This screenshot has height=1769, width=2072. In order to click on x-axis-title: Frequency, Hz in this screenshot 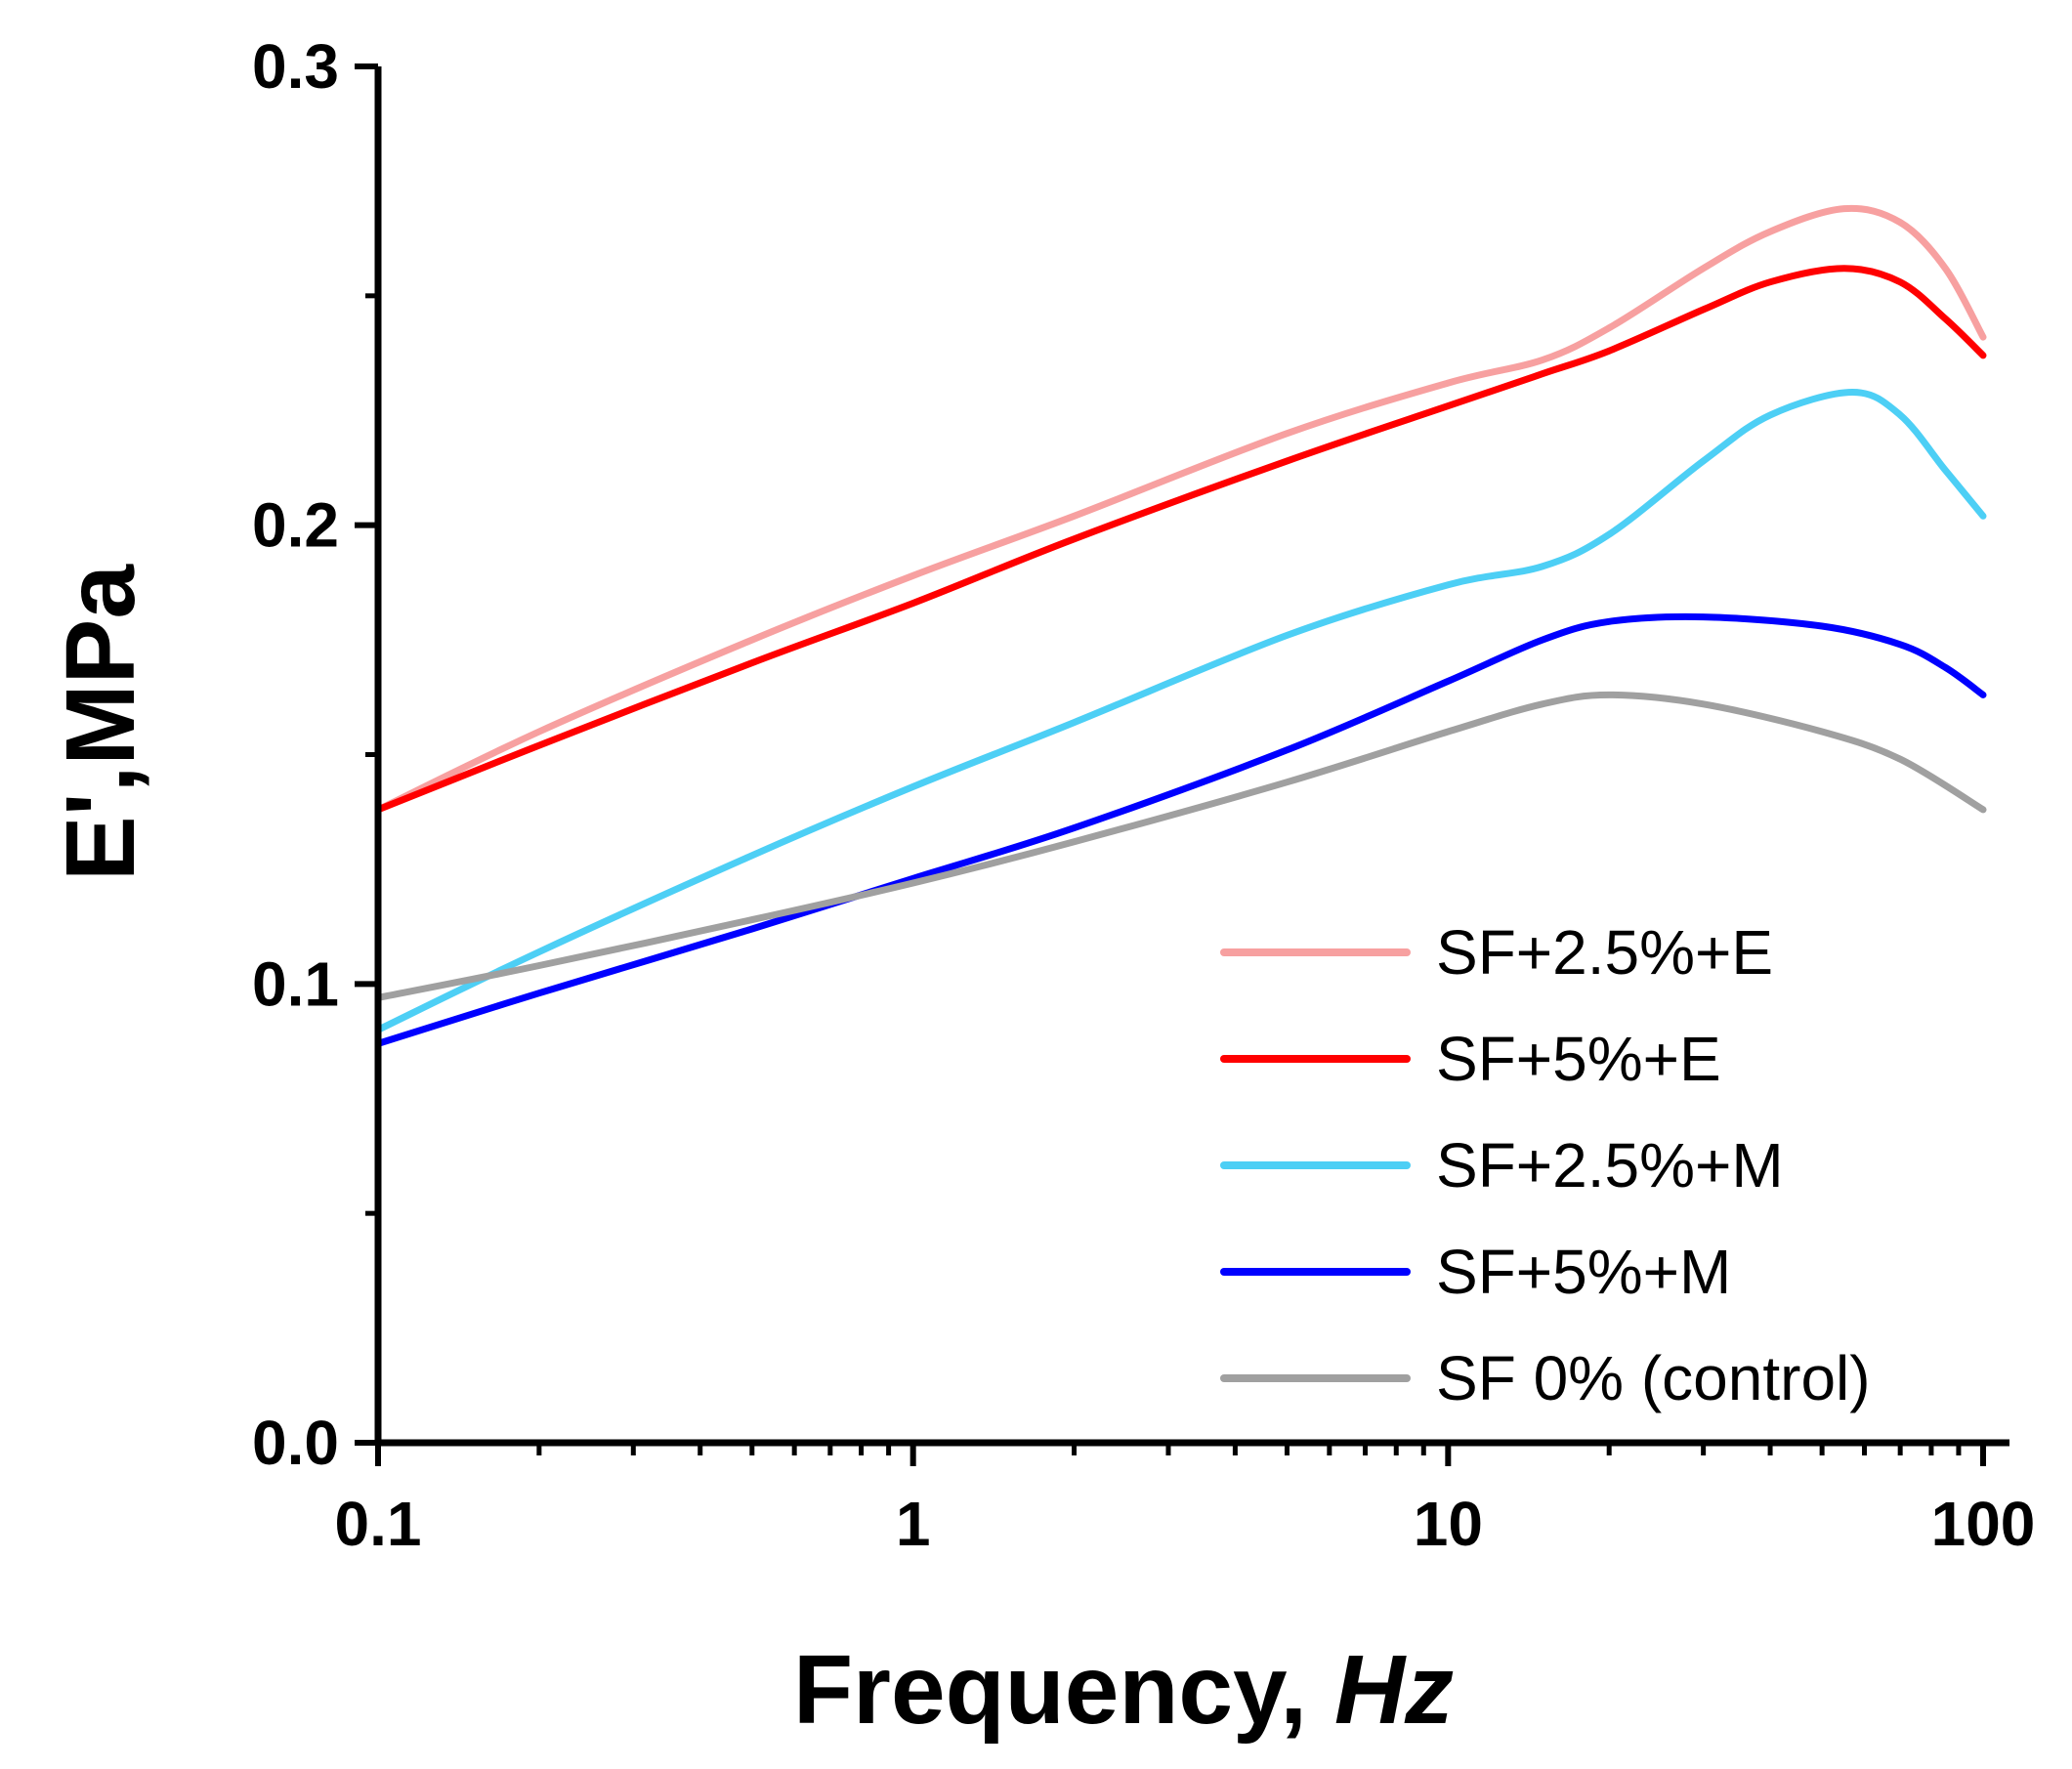, I will do `click(1124, 1690)`.